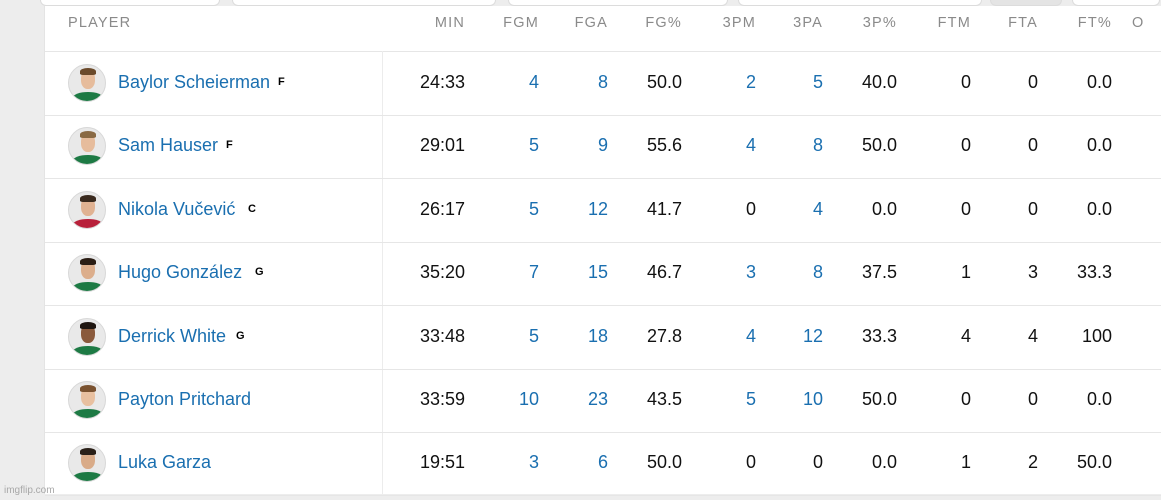  What do you see at coordinates (965, 335) in the screenshot?
I see `cell-ftm: 4` at bounding box center [965, 335].